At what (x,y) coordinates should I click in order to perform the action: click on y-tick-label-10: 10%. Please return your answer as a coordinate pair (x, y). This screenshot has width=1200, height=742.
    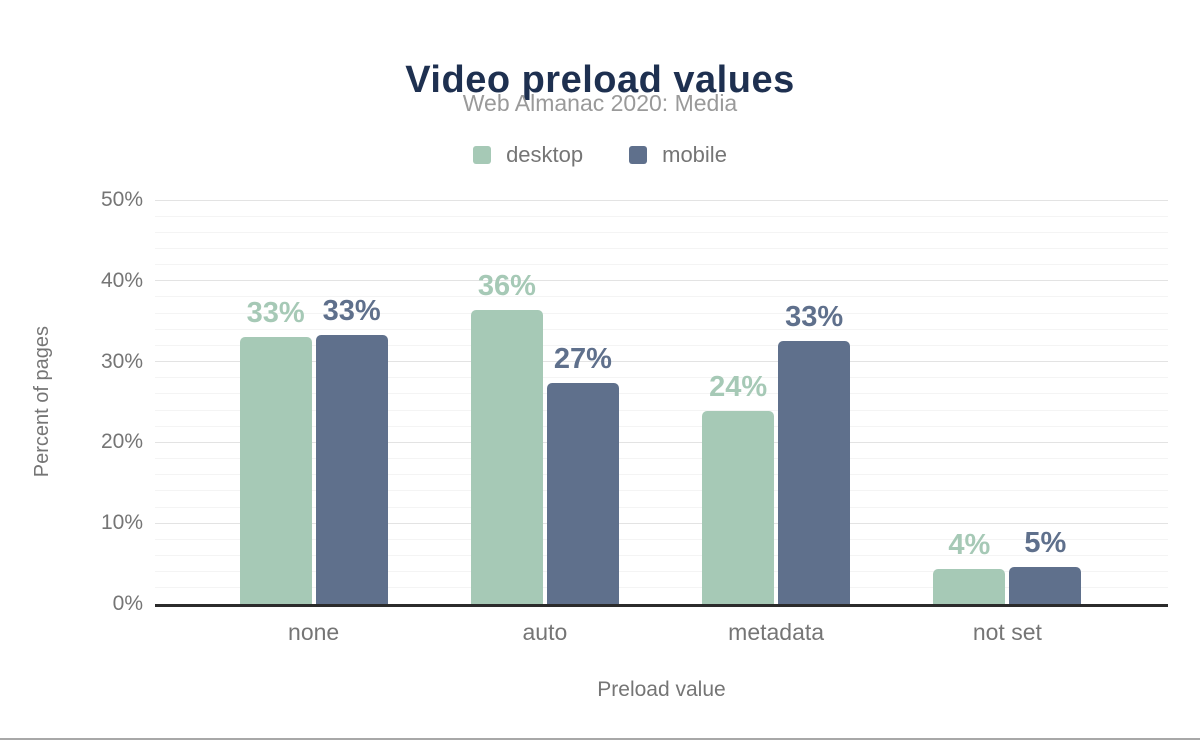
    Looking at the image, I should click on (121, 523).